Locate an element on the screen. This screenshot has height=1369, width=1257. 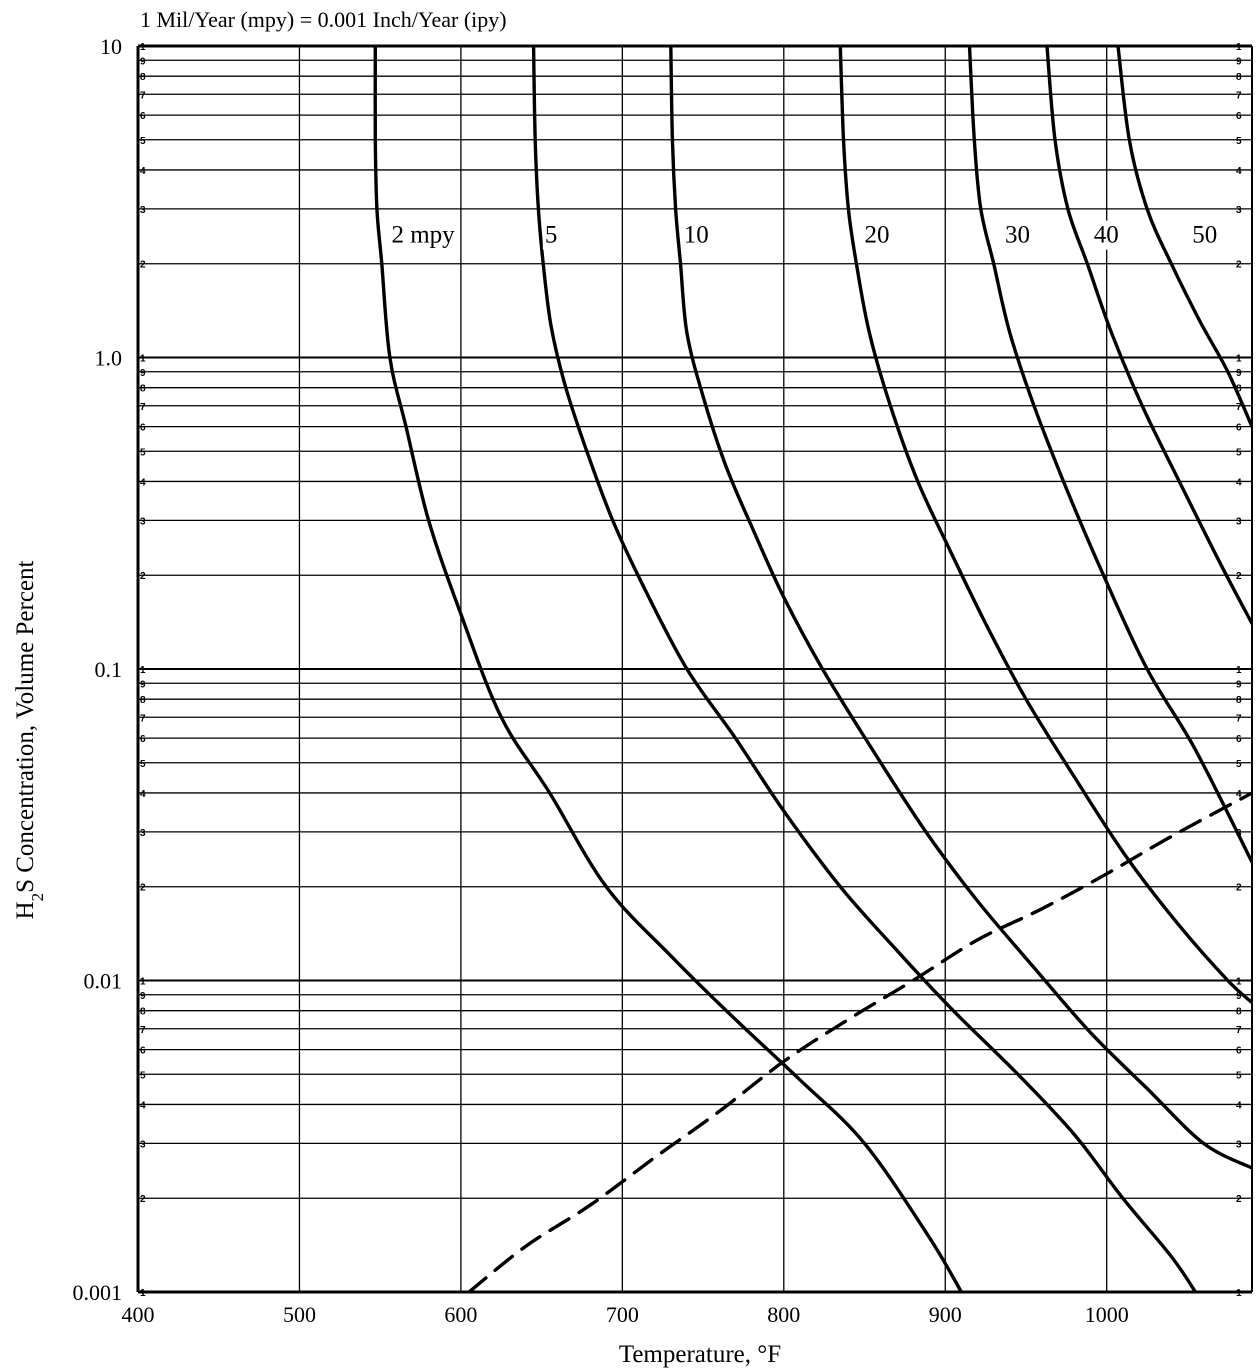
curve-label: 40 is located at coordinates (1106, 235).